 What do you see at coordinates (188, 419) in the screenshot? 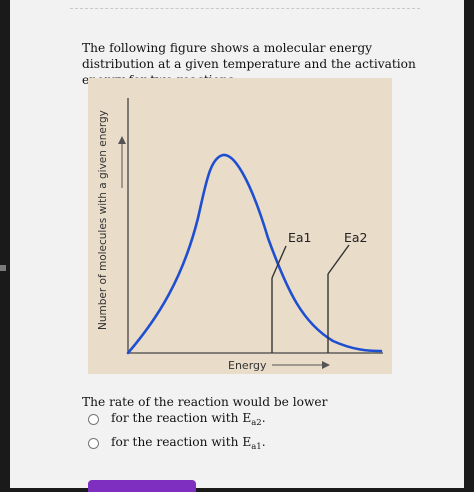
I see `option-ea2-label: for the reaction with Ea2.` at bounding box center [188, 419].